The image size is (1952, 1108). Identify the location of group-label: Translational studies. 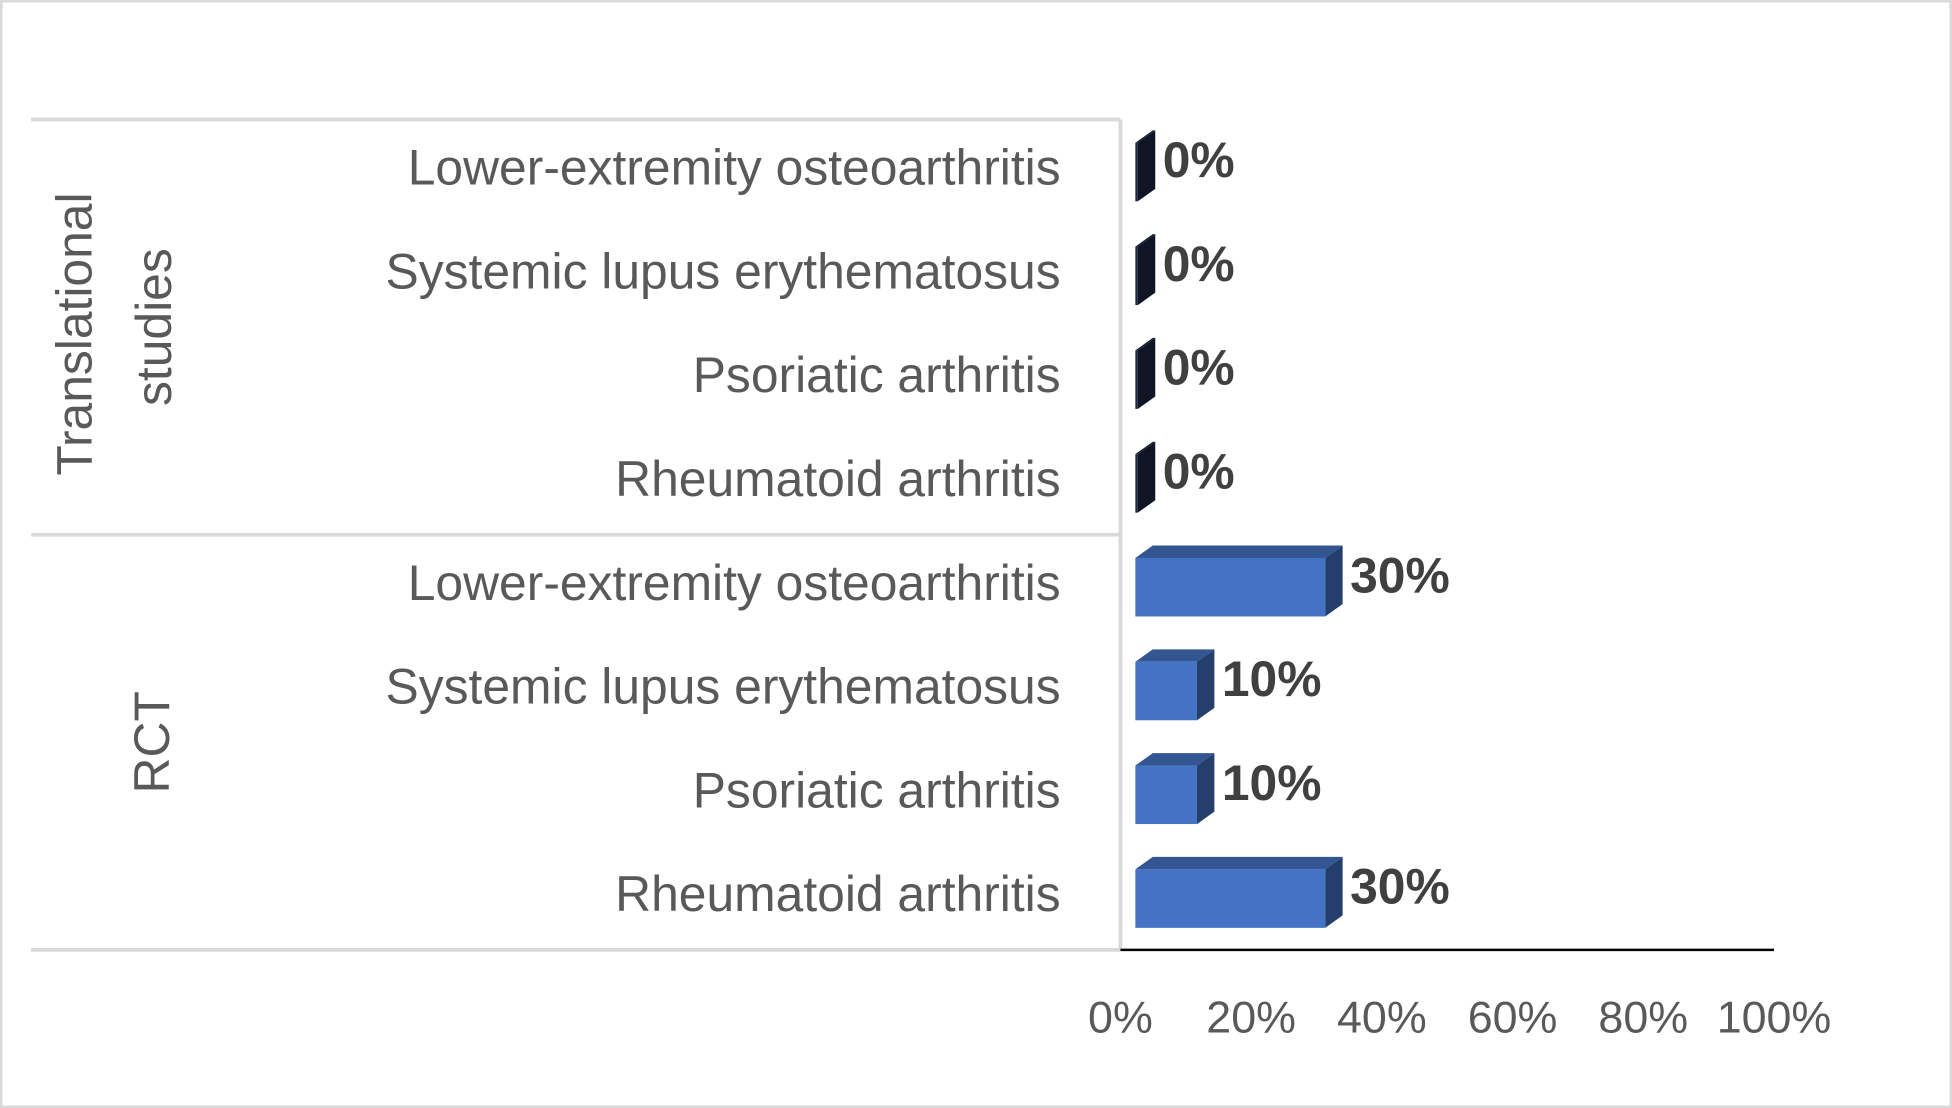
(115, 327).